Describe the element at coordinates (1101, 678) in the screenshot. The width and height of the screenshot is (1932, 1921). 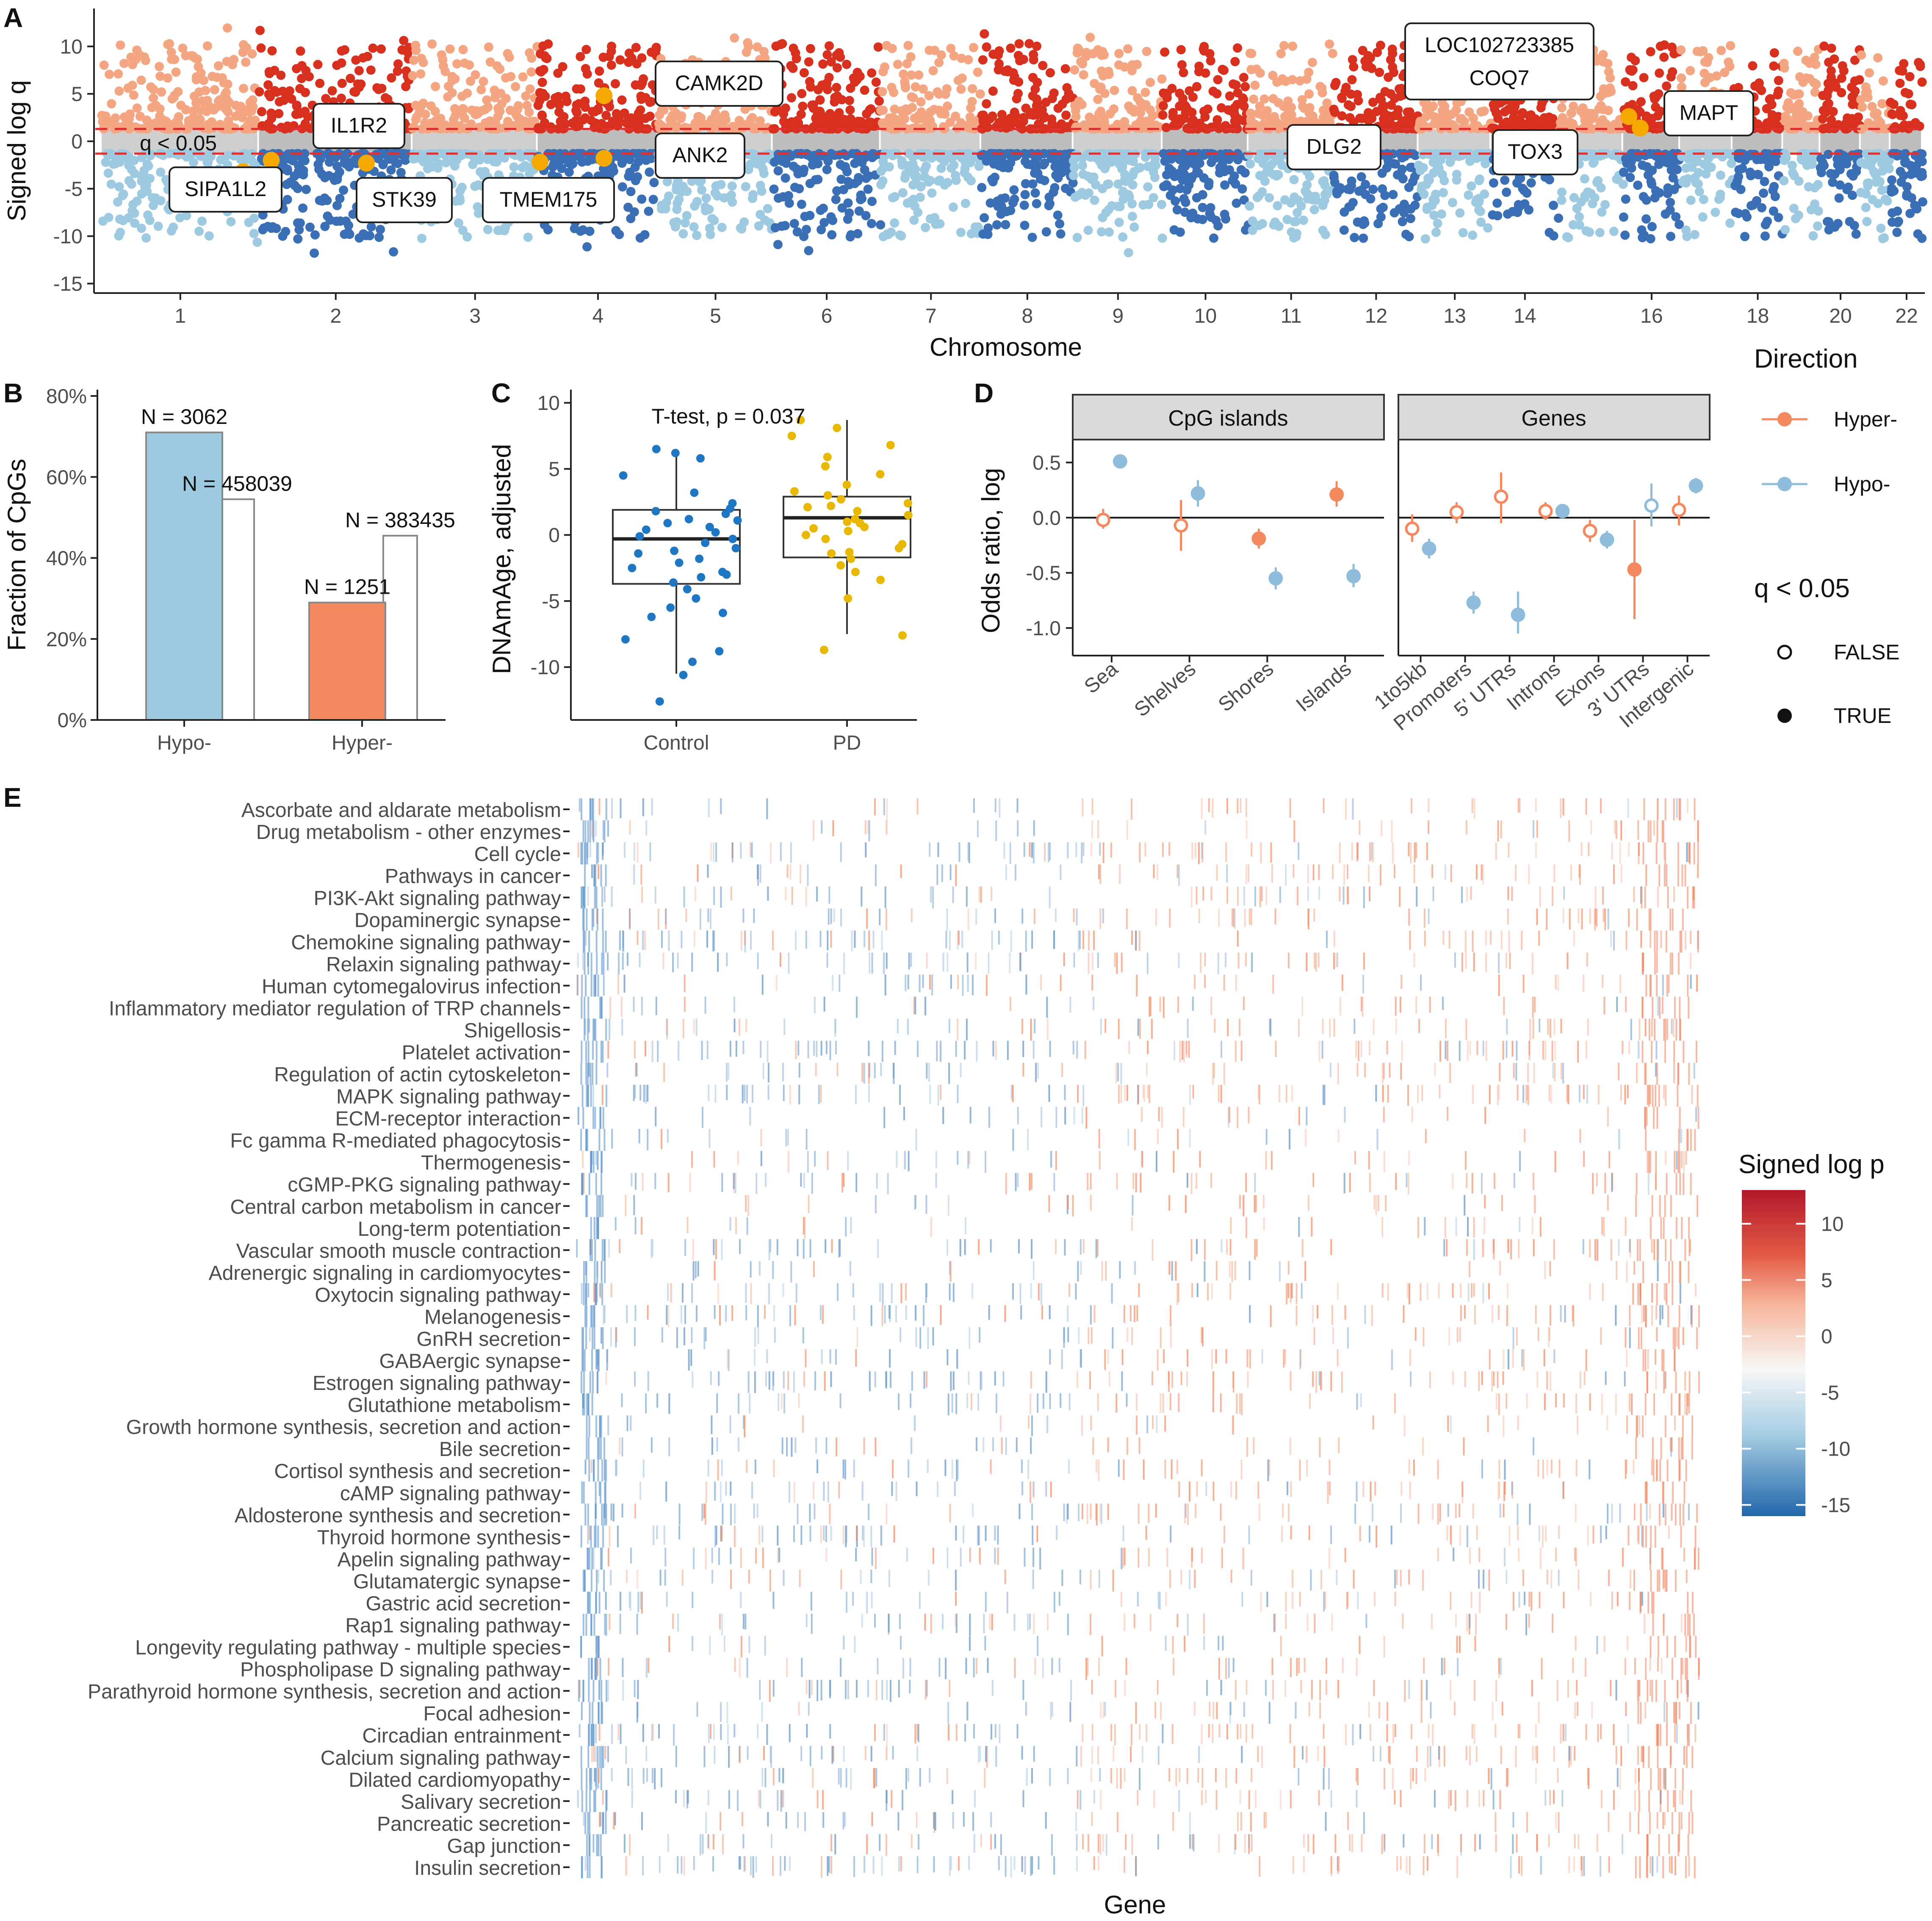
I see `x-tick-label: Sea` at that location.